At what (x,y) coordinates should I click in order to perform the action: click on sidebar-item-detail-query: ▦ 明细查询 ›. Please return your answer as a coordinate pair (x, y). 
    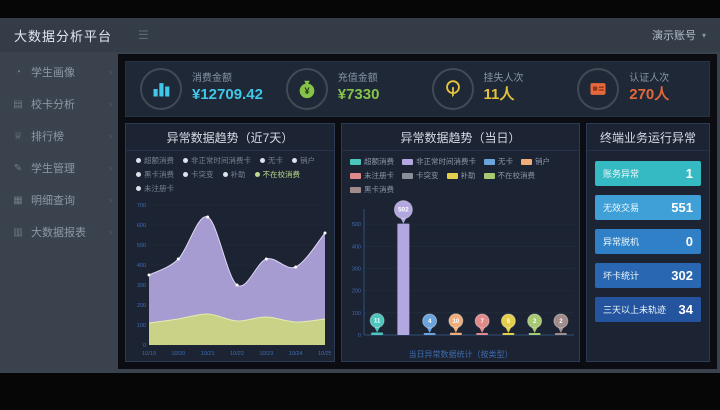
    Looking at the image, I should click on (62, 201).